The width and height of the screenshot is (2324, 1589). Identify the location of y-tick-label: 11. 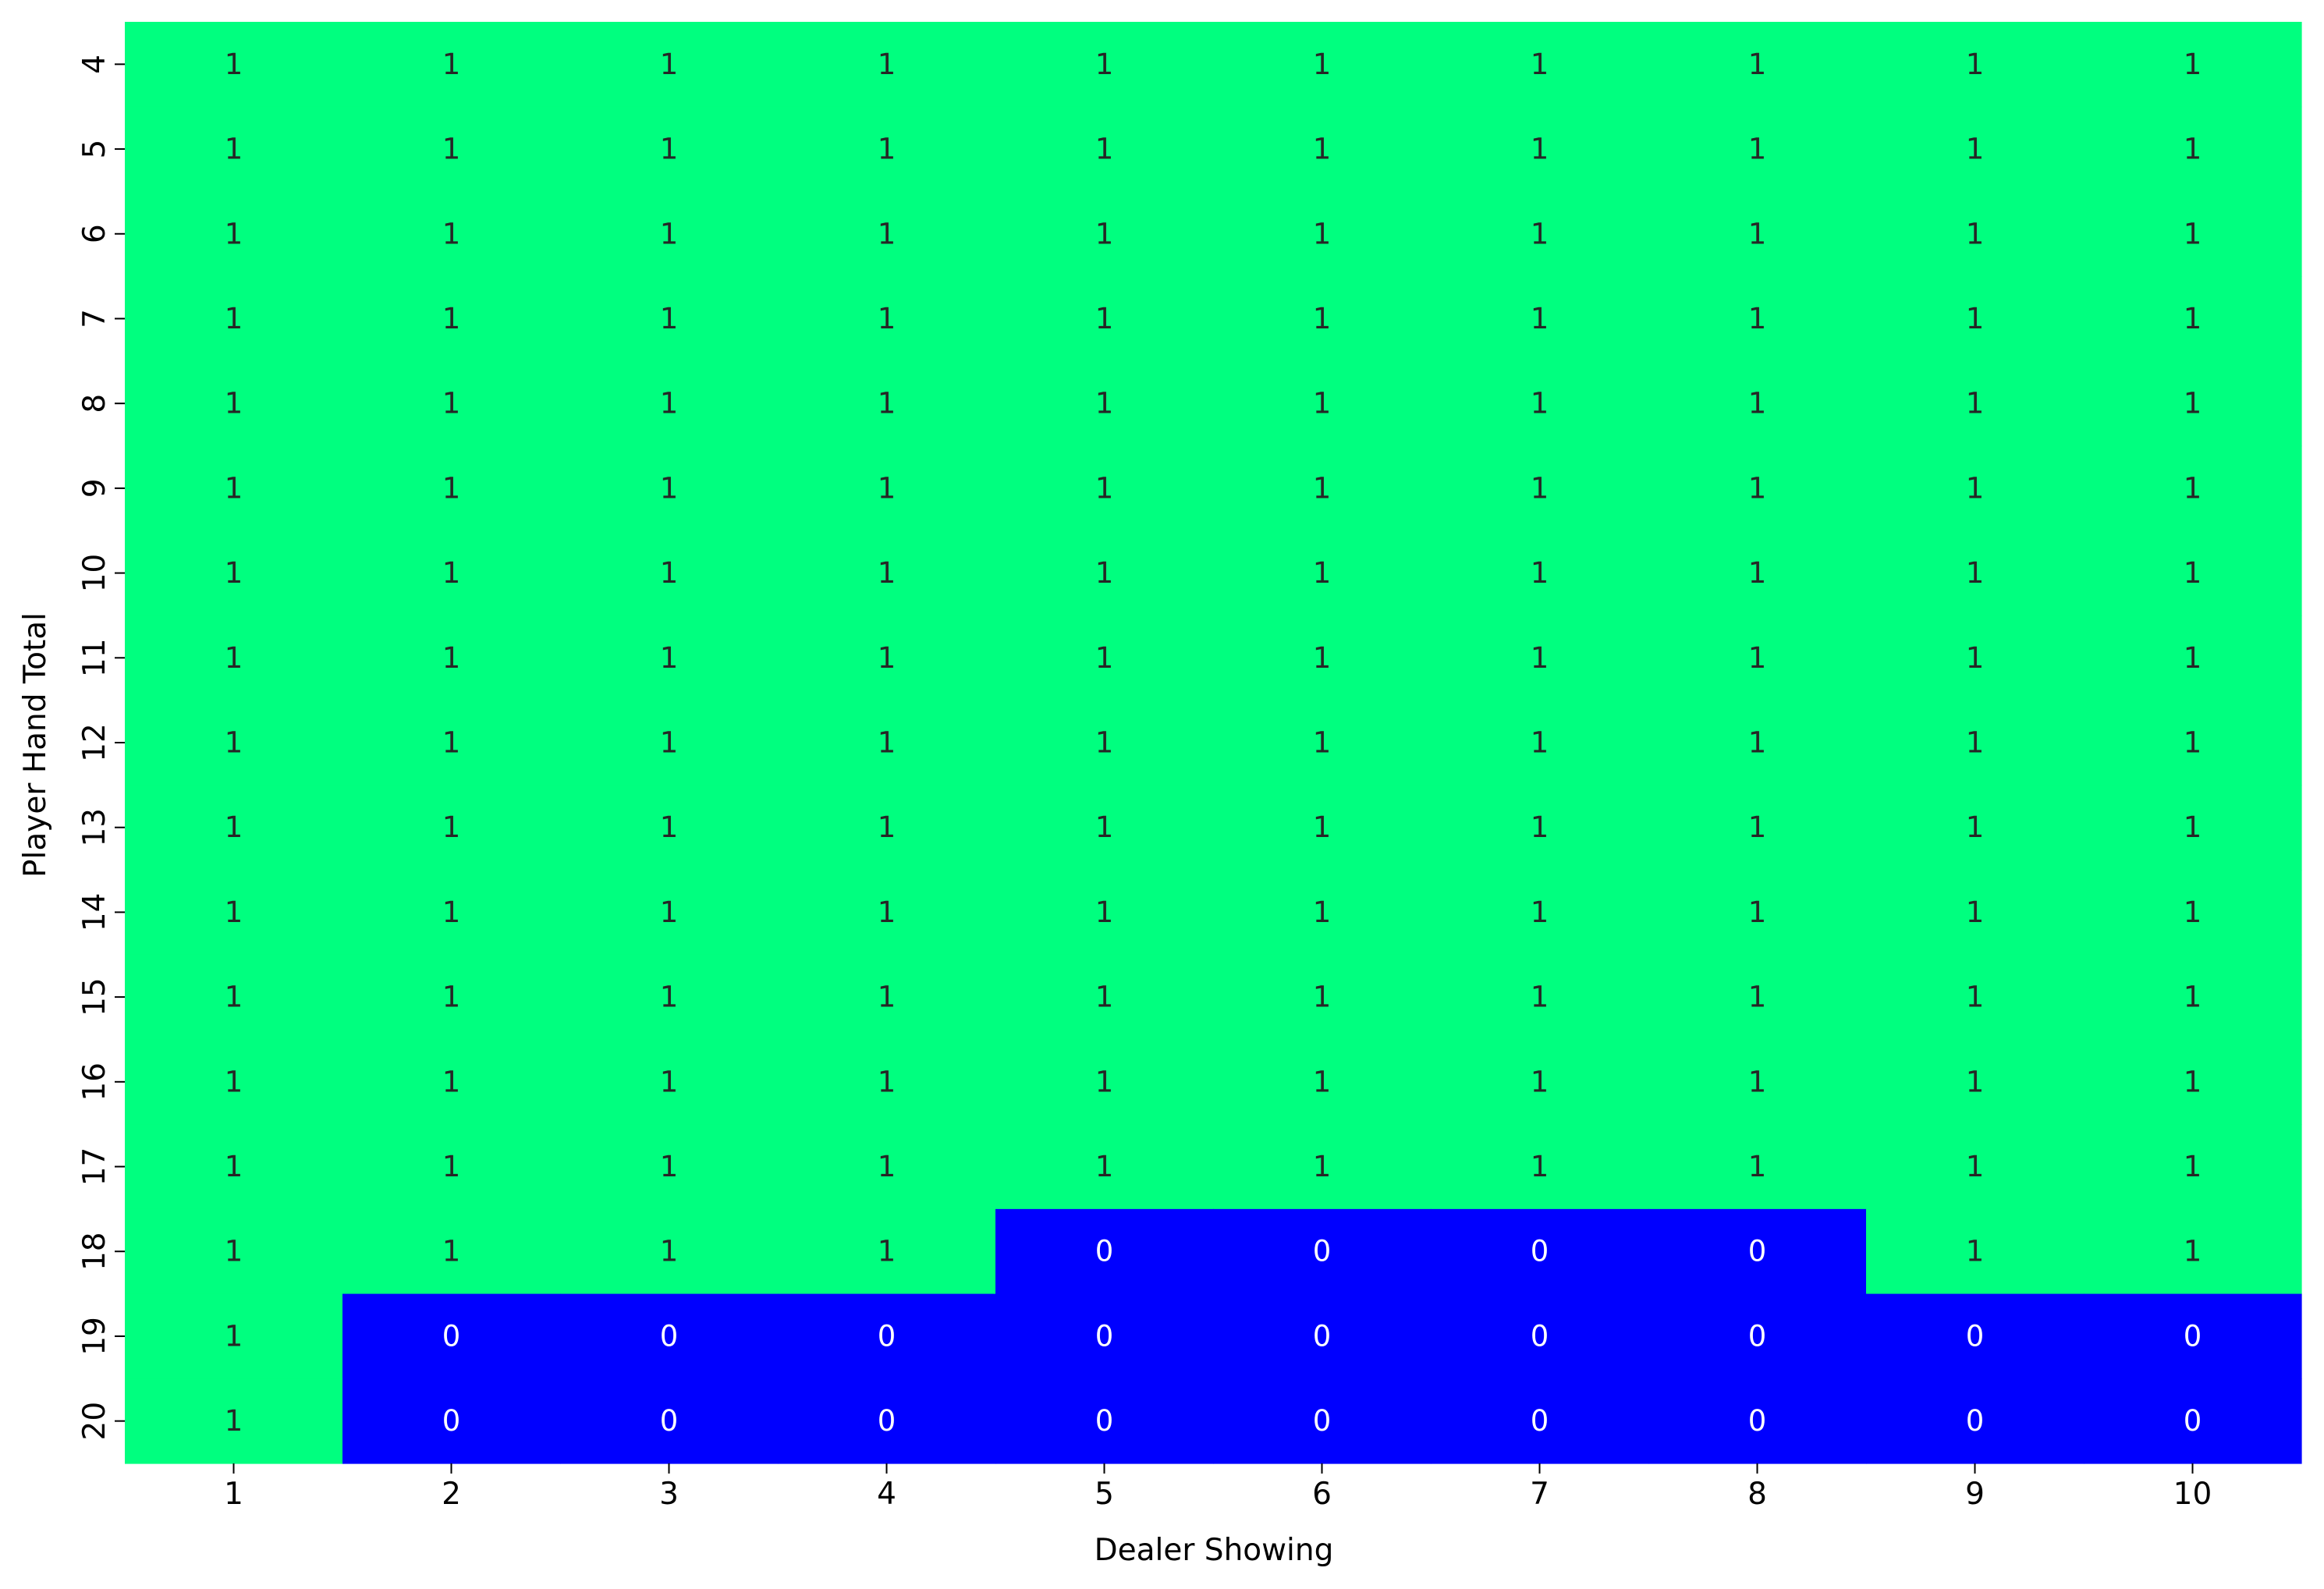
(94, 657).